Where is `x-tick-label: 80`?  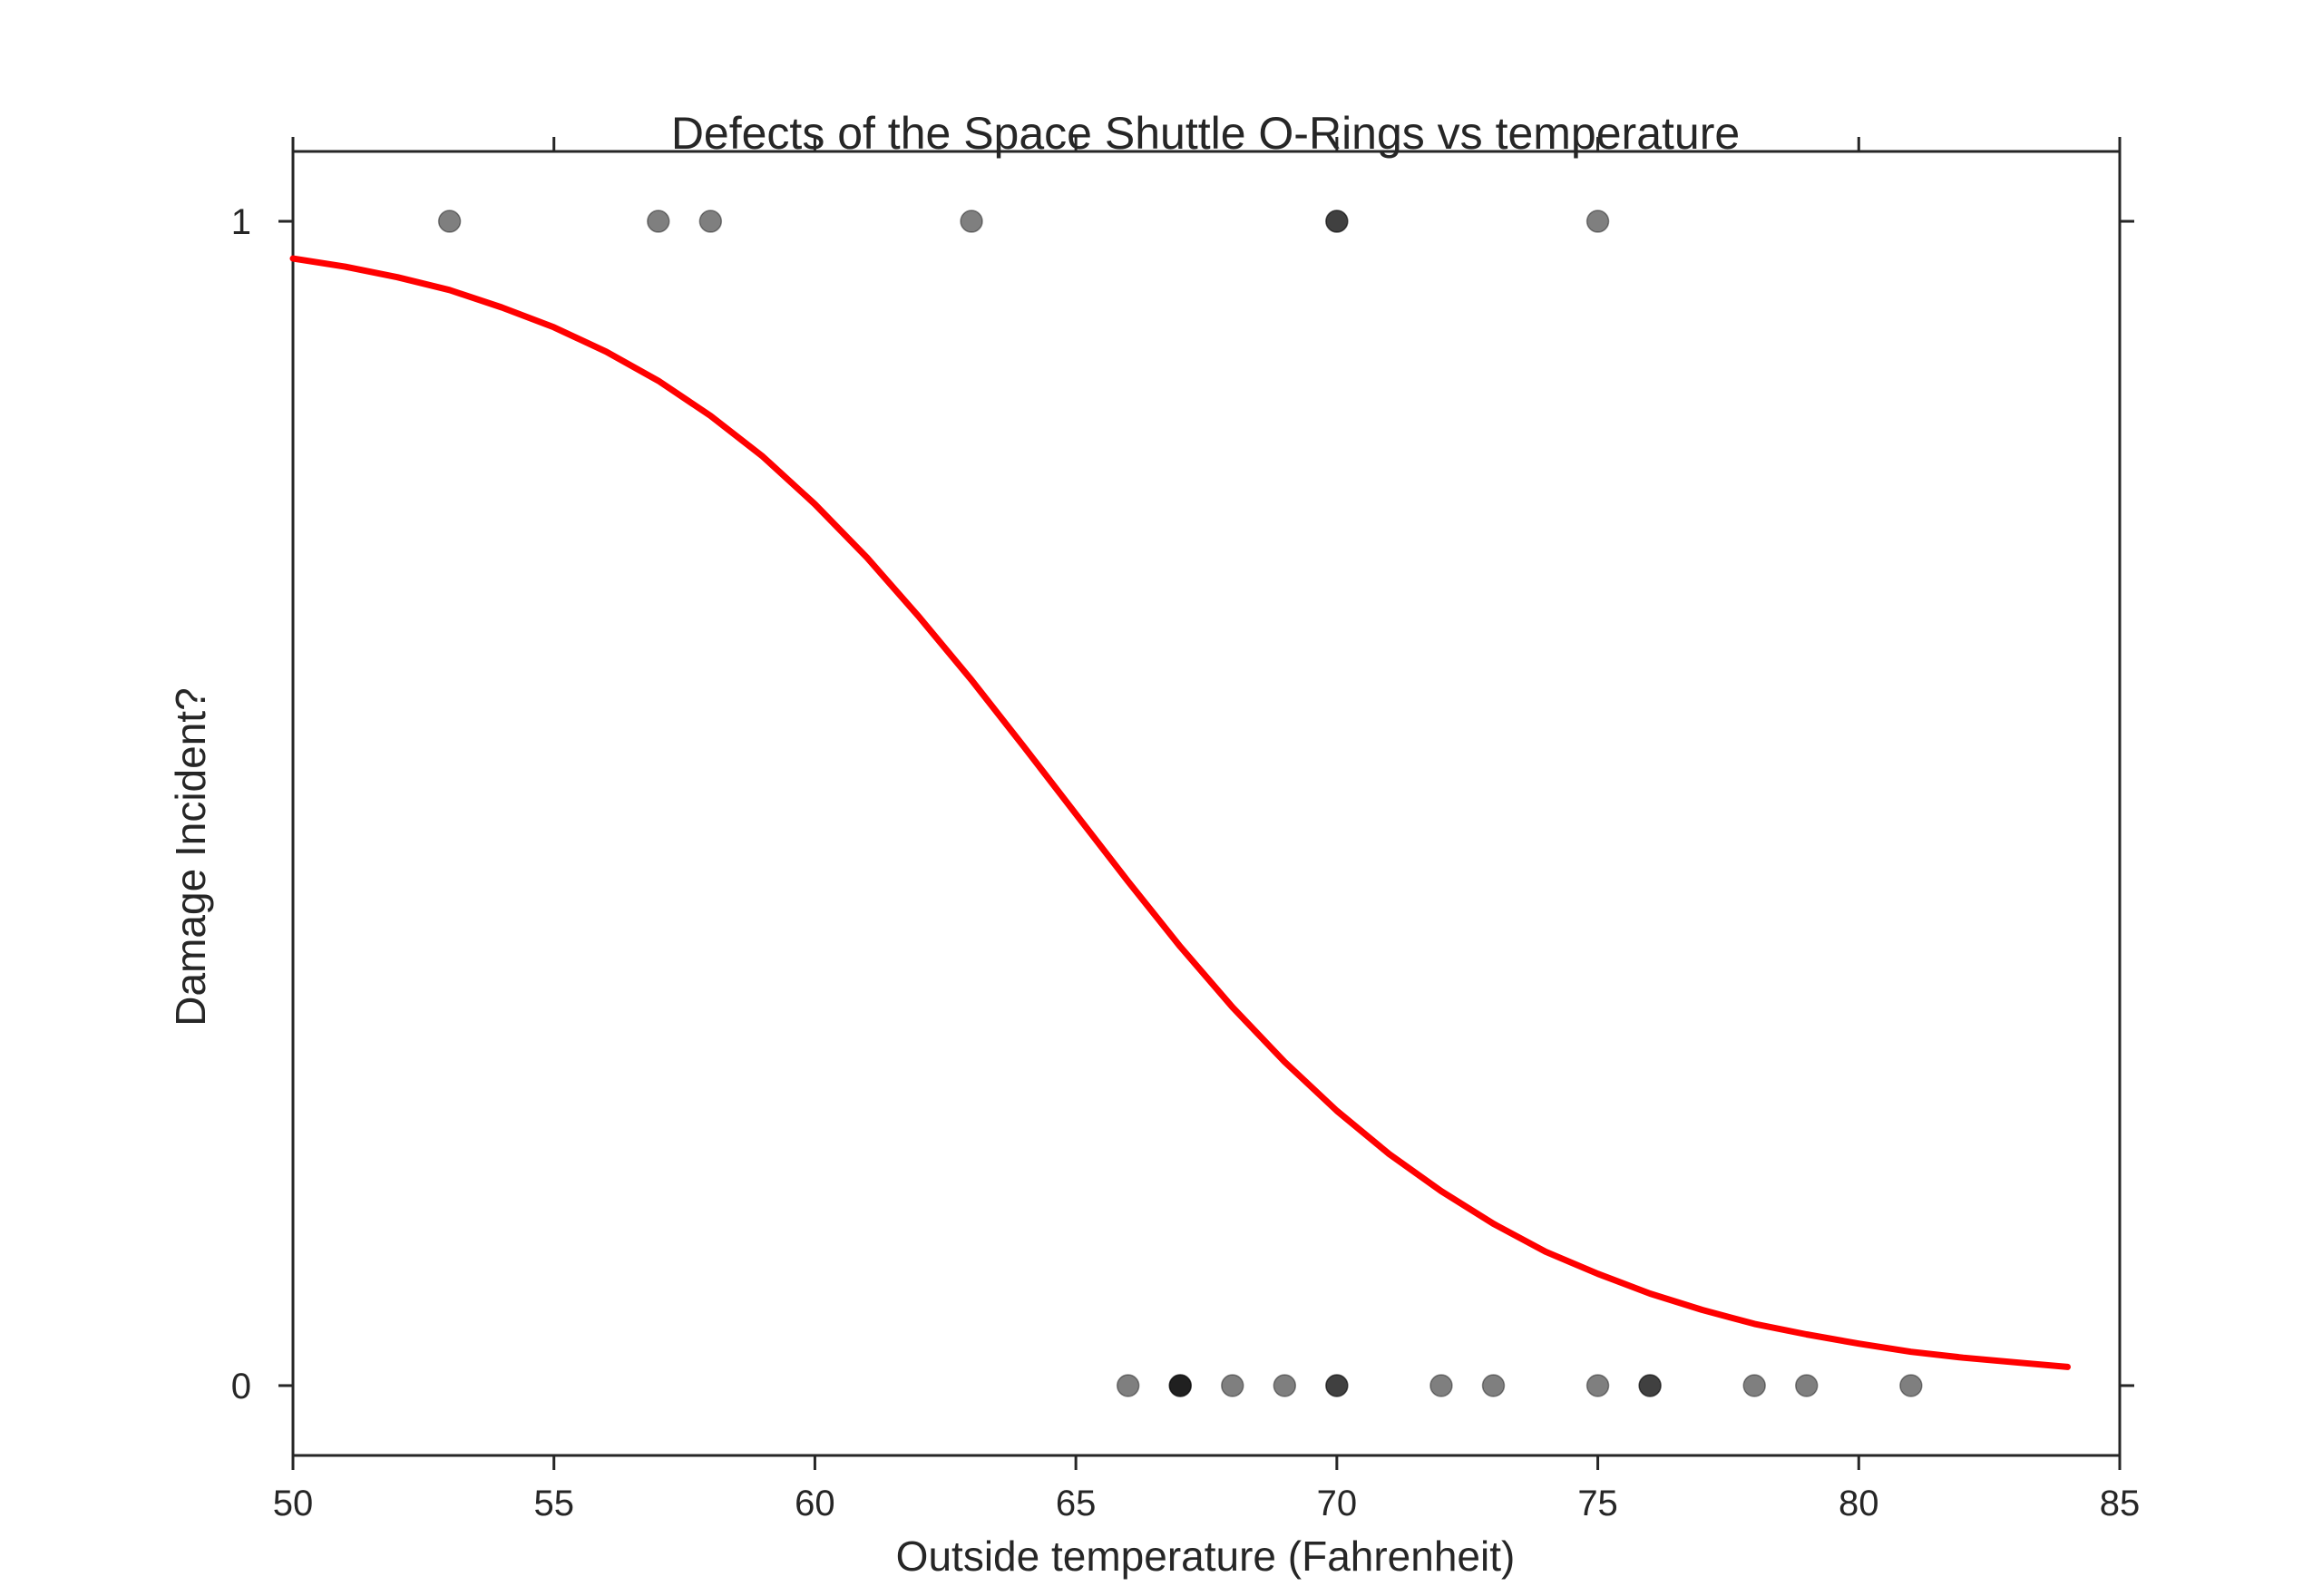 x-tick-label: 80 is located at coordinates (1859, 1503).